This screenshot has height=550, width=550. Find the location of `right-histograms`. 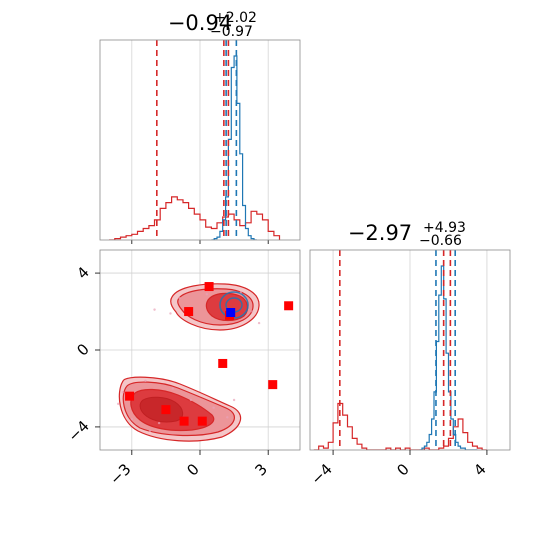

right-histograms is located at coordinates (400, 350).